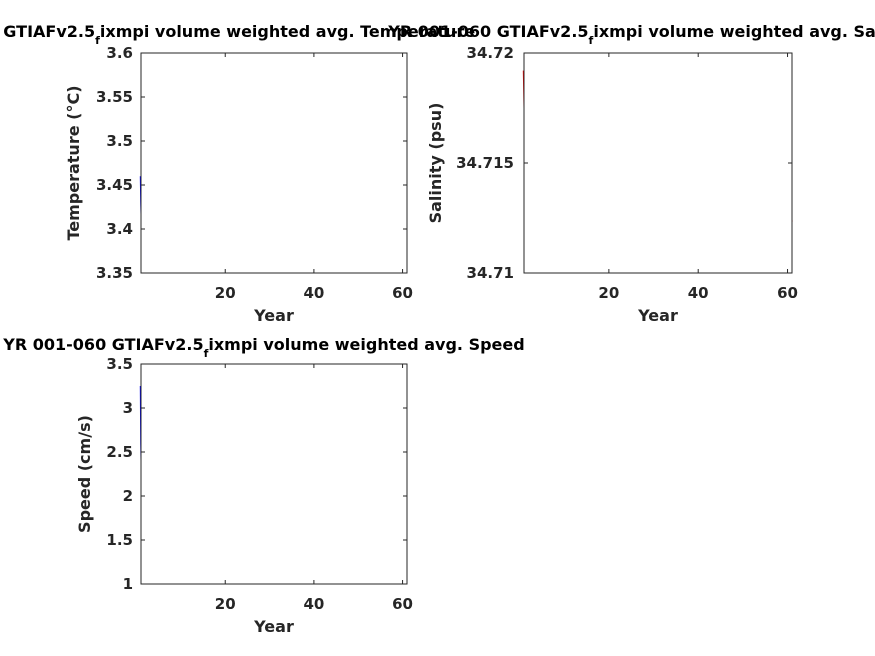  I want to click on y-tick-label: 34.715, so click(485, 163).